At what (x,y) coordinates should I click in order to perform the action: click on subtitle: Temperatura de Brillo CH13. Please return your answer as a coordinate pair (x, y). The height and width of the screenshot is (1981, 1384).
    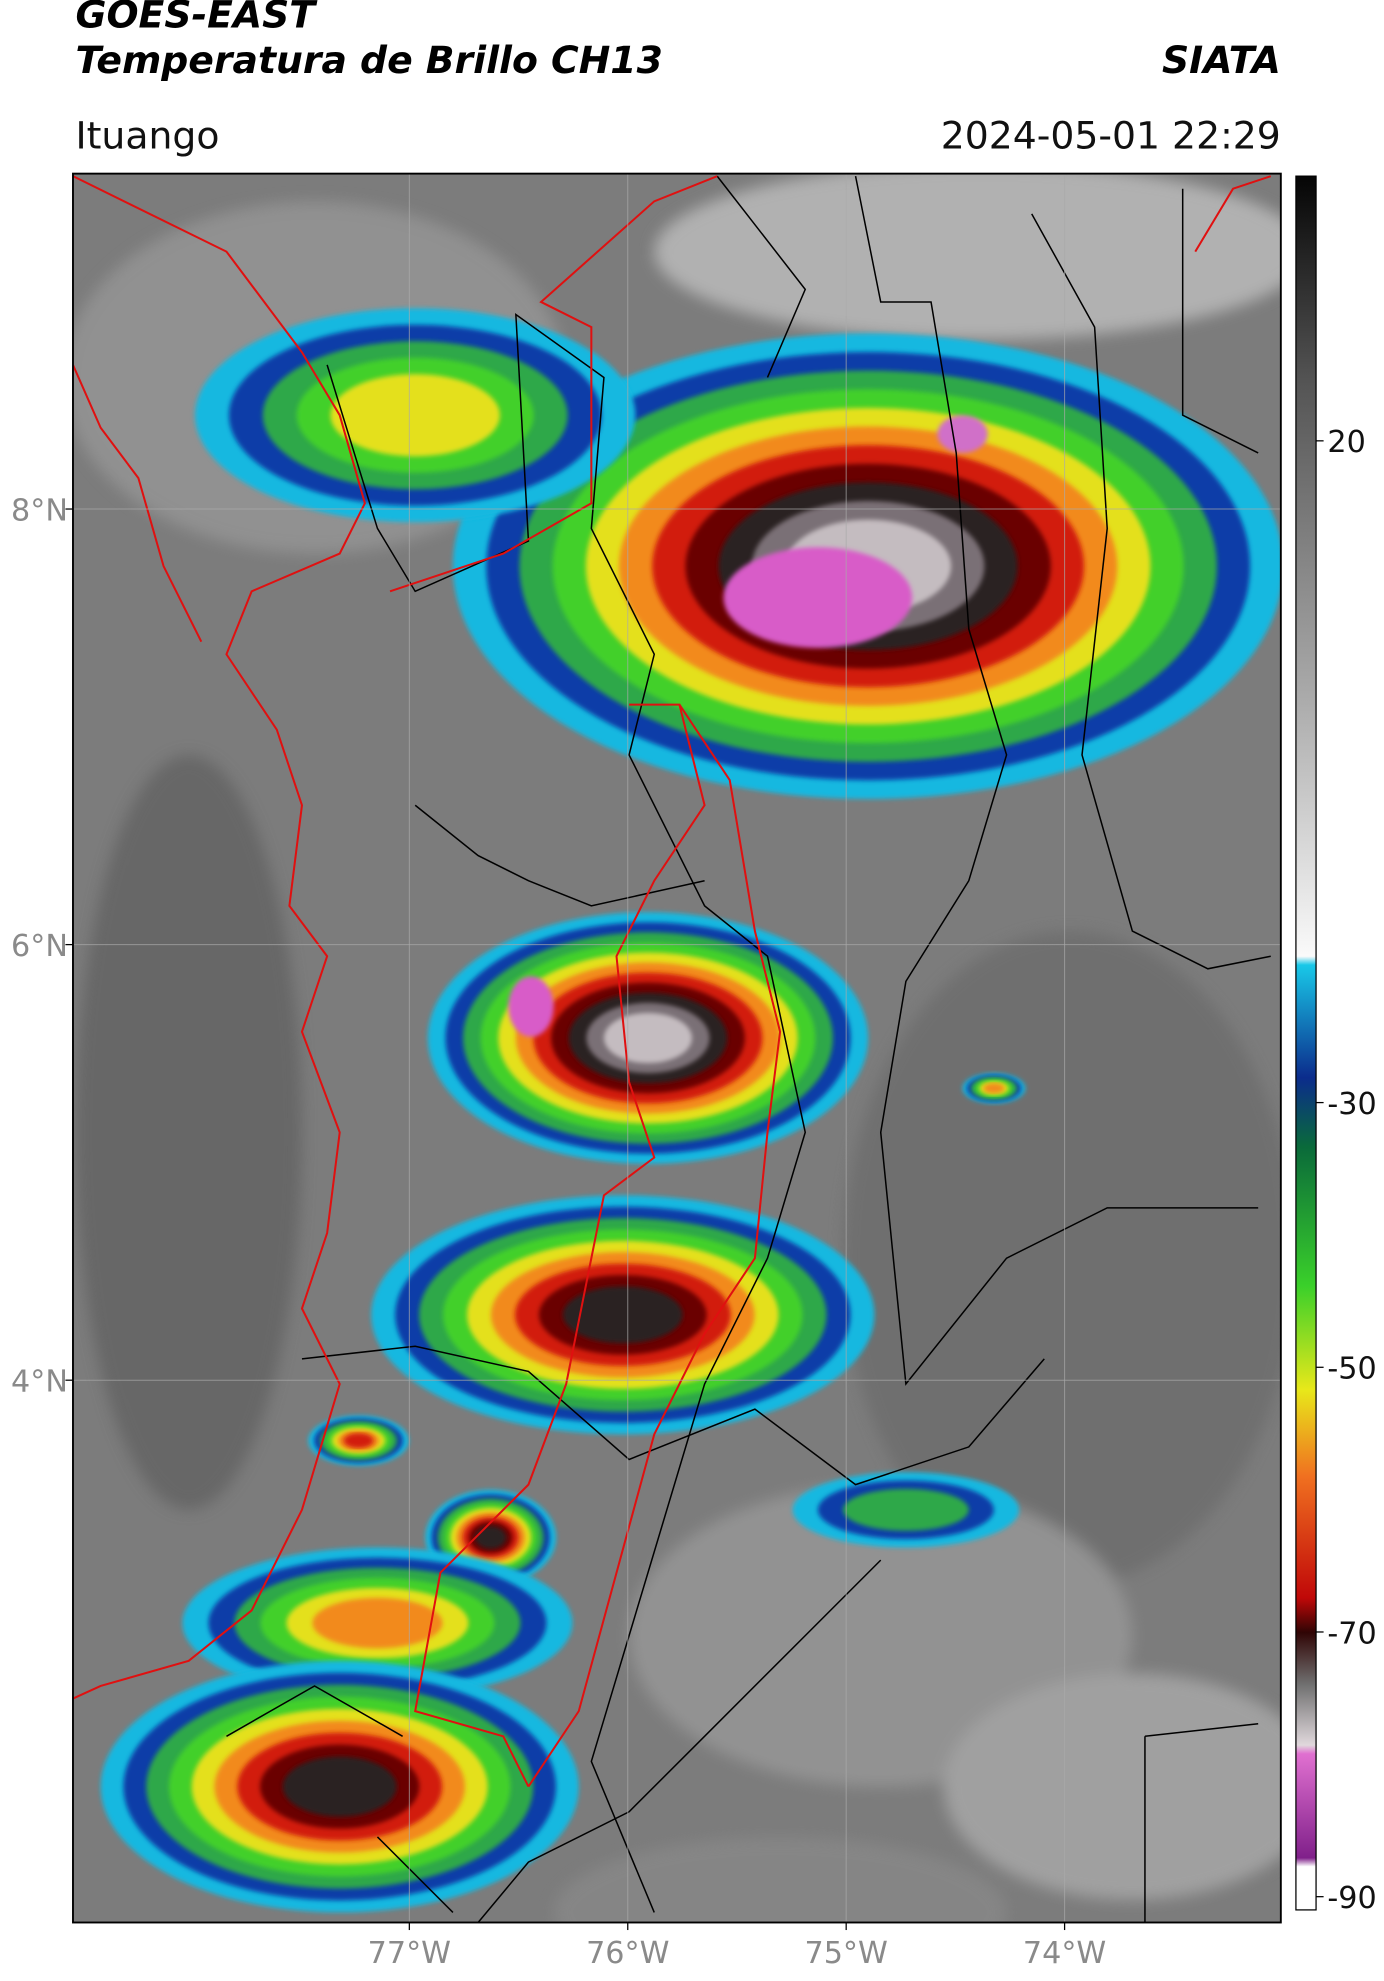
    Looking at the image, I should click on (368, 60).